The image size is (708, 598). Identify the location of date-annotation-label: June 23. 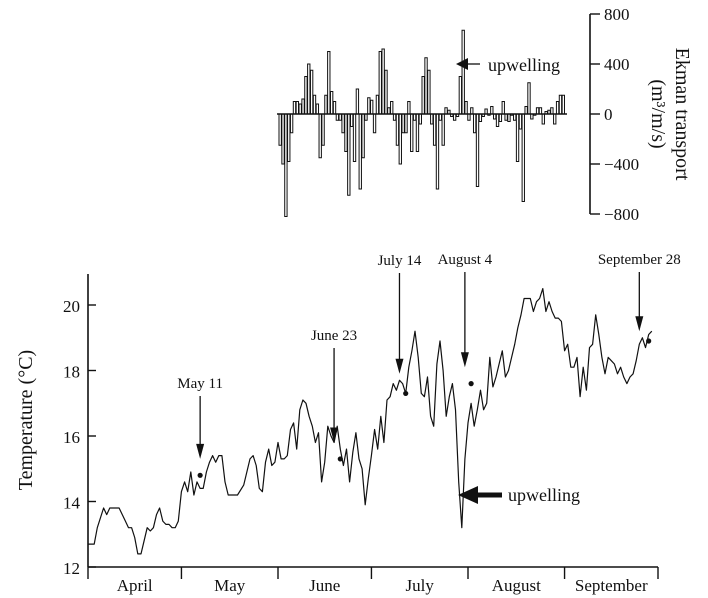
(334, 336).